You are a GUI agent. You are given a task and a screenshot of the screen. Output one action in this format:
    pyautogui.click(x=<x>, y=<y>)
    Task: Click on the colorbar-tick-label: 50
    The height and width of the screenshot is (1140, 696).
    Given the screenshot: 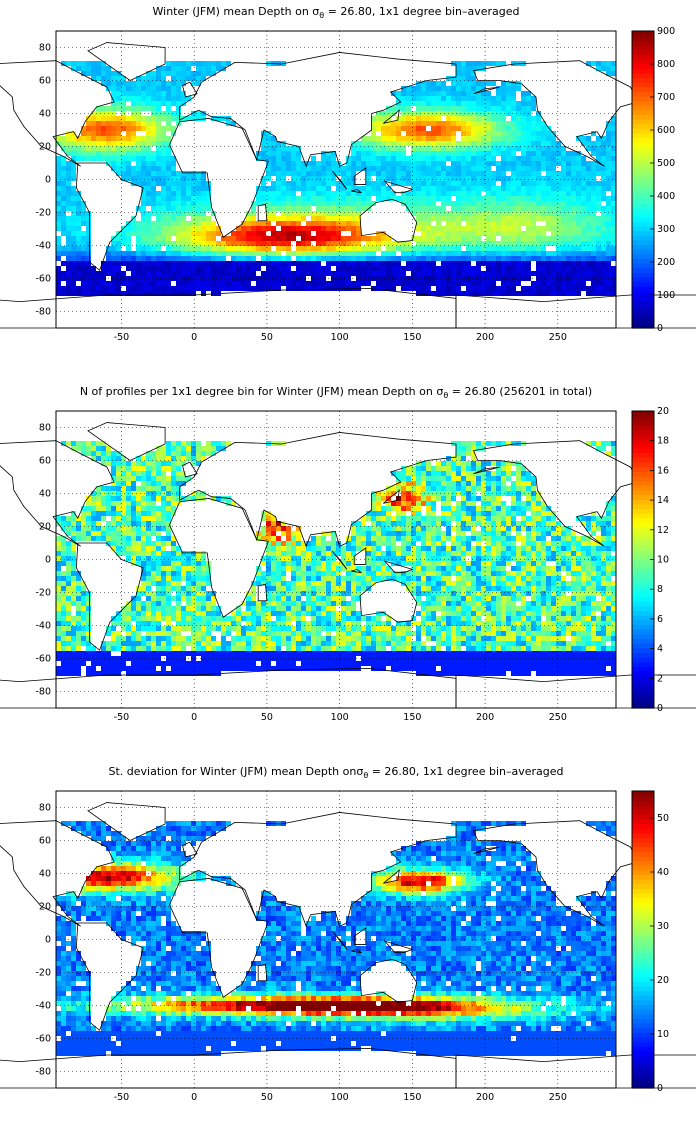 What is the action you would take?
    pyautogui.click(x=663, y=818)
    